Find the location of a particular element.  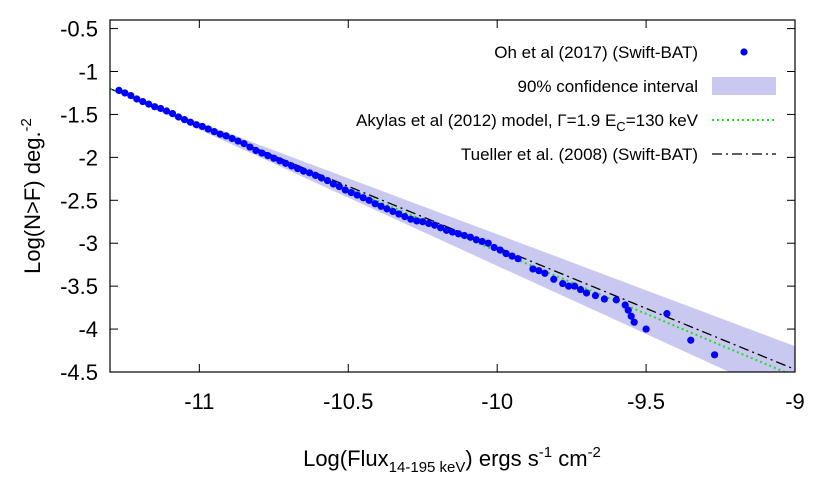

x-axis-title-sup1: -1 is located at coordinates (545, 452).